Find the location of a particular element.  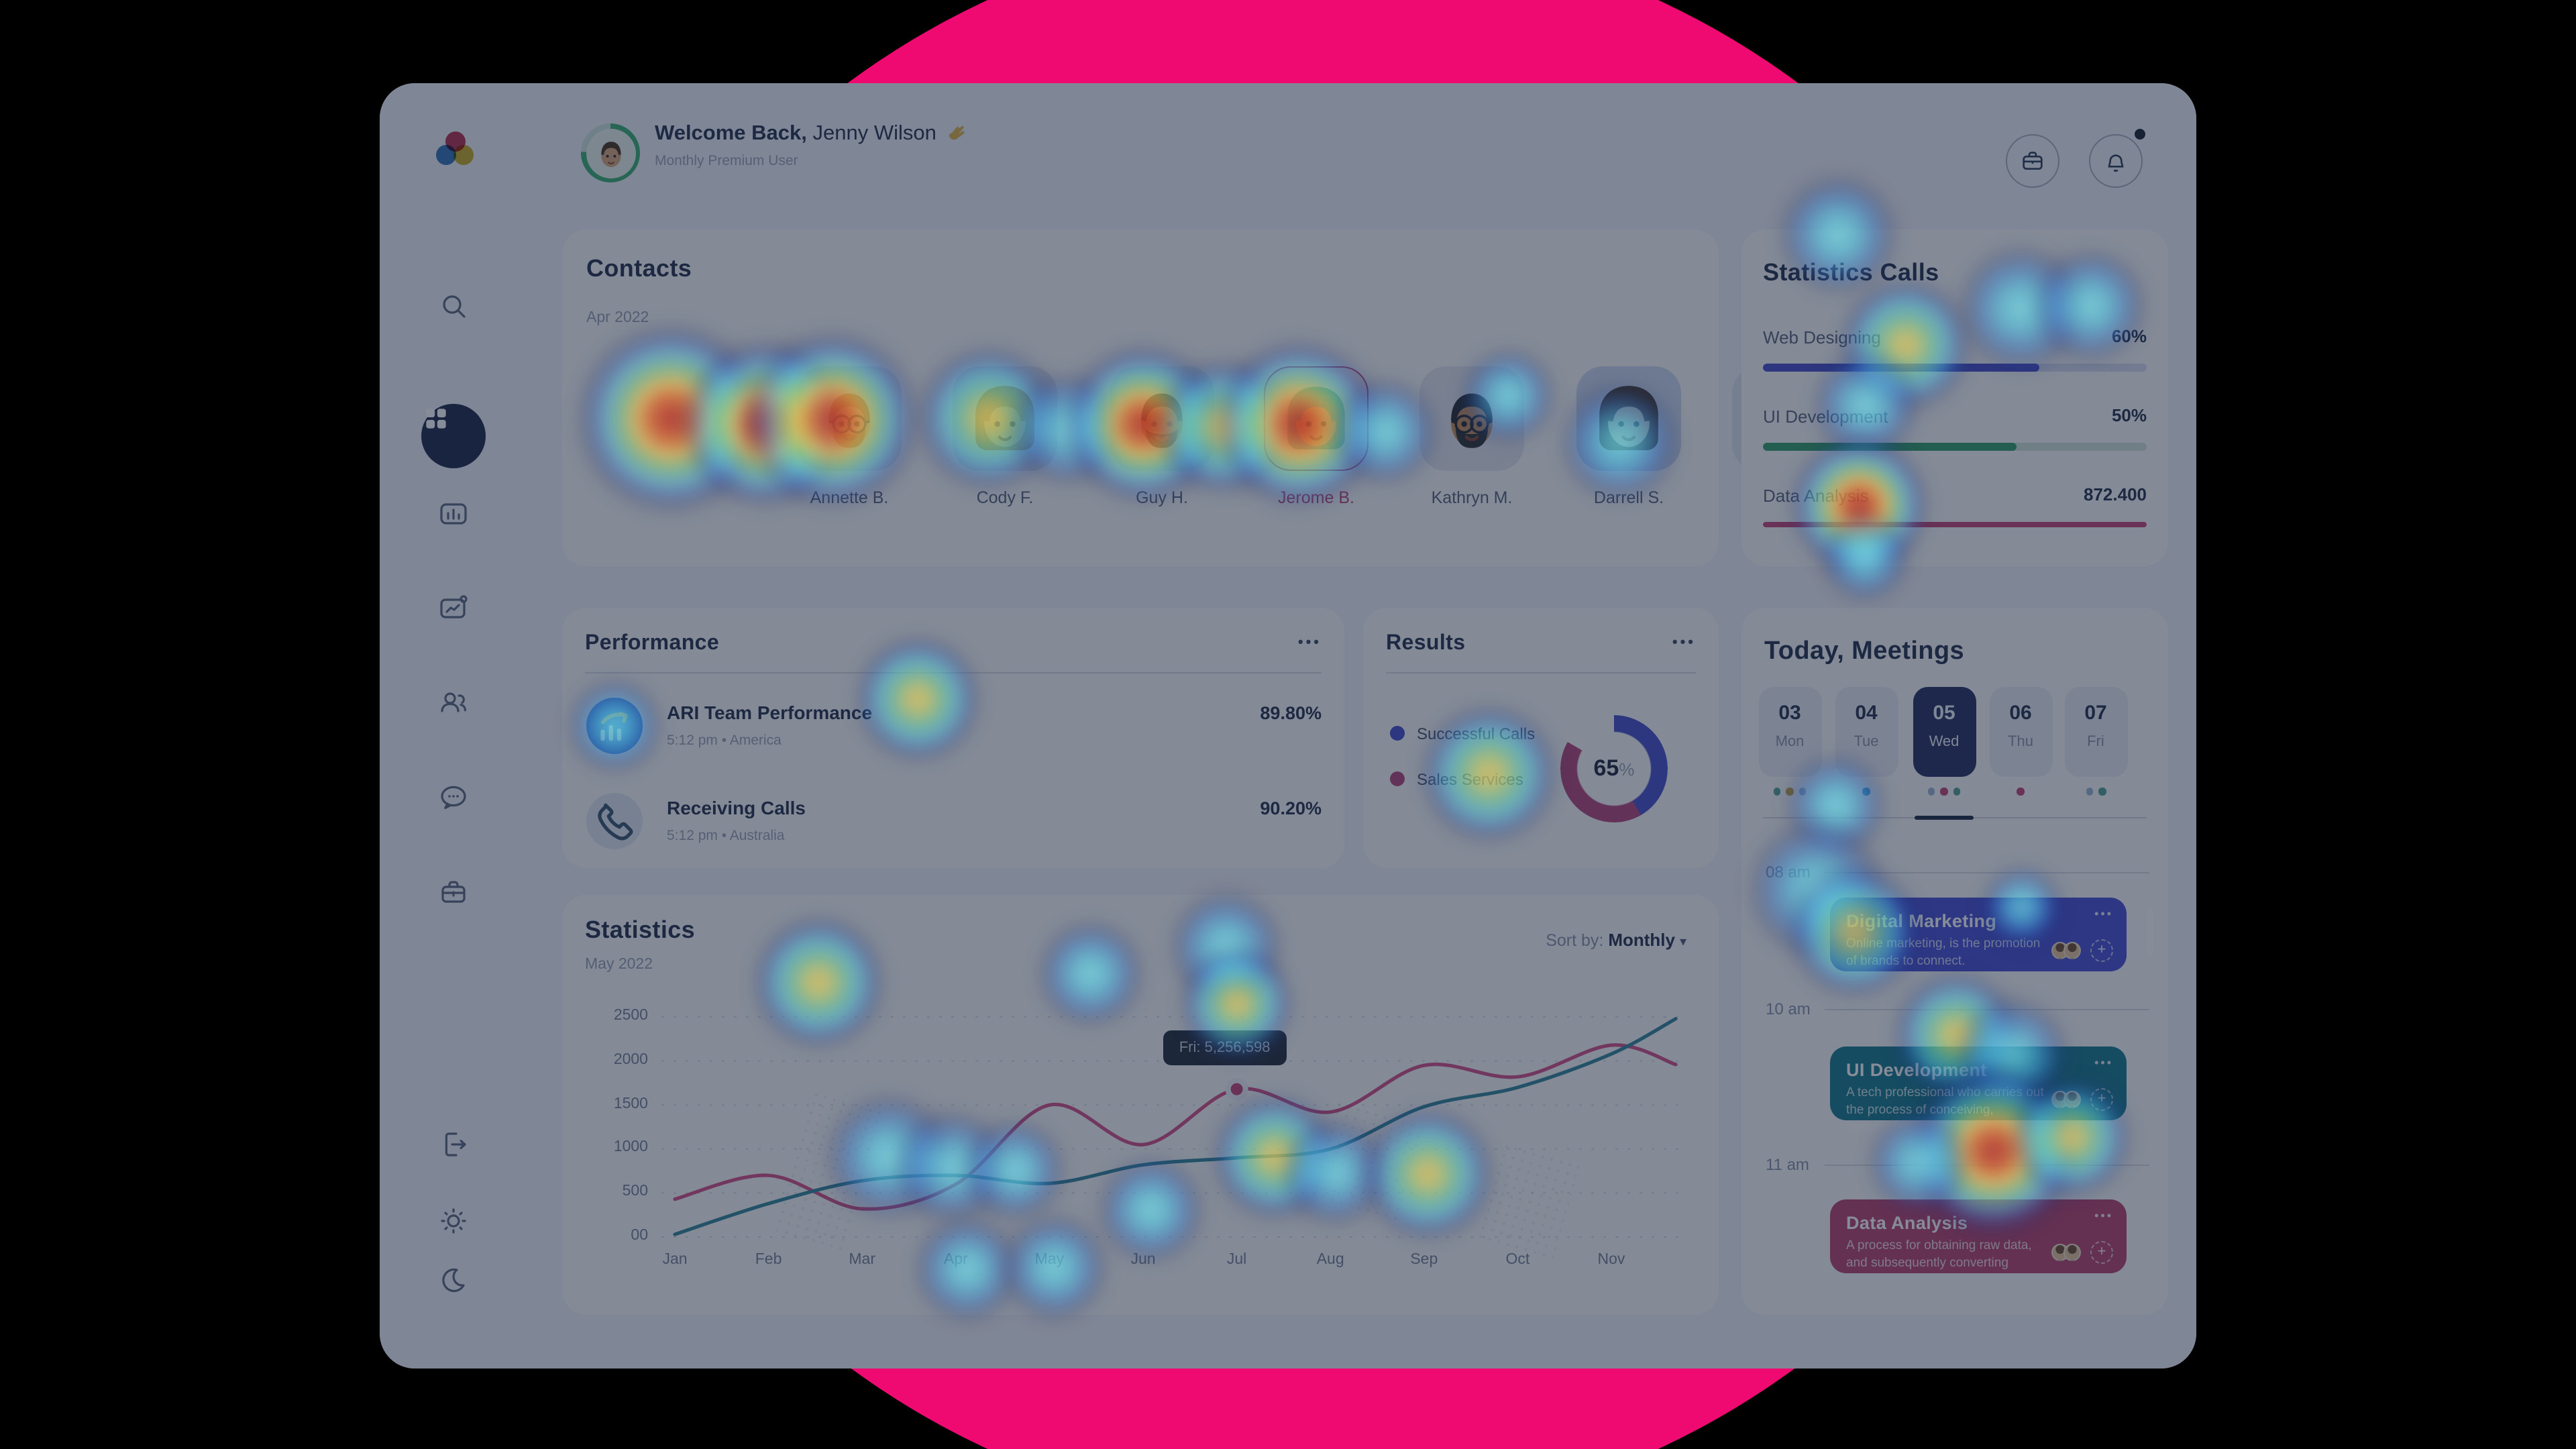

day-name: Tue is located at coordinates (1866, 742).